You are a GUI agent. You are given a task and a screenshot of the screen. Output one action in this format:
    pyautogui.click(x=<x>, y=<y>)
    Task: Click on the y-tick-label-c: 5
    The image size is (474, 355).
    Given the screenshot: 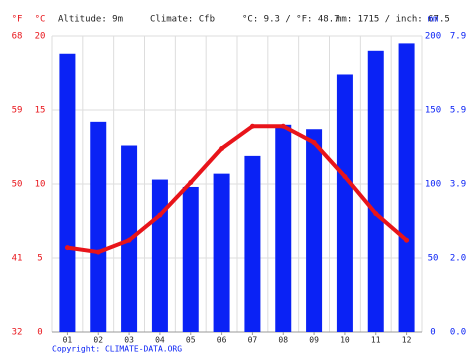 What is the action you would take?
    pyautogui.click(x=39, y=259)
    